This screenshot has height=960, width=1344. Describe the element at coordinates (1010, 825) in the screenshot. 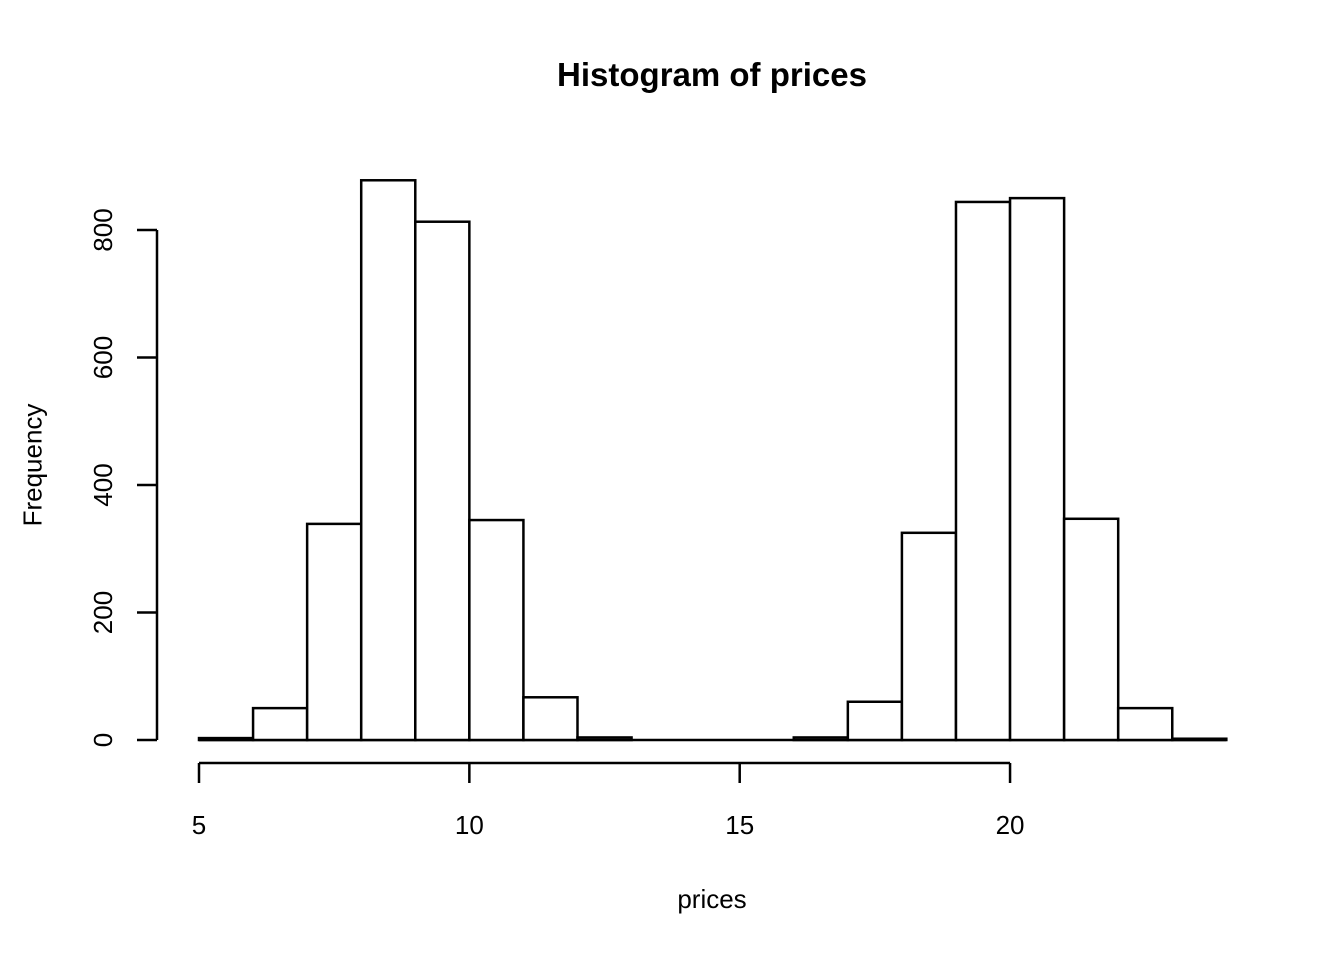

I see `x-tick-label: 20` at that location.